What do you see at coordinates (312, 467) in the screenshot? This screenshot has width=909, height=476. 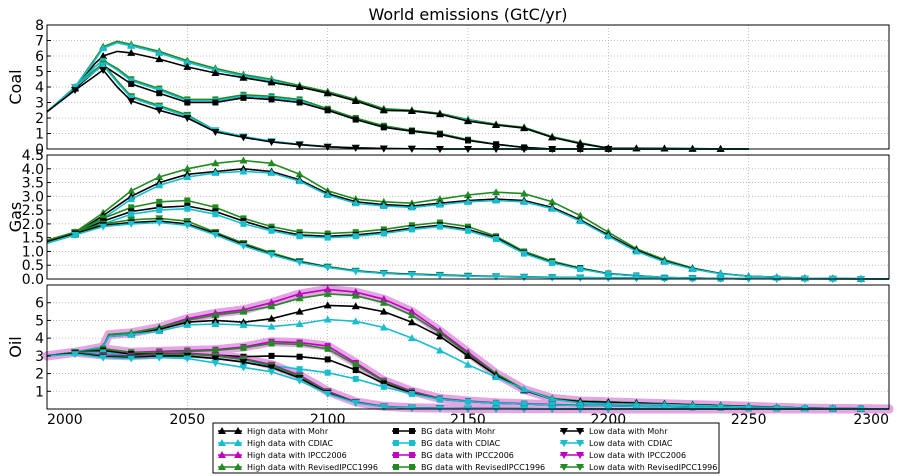 I see `legend-label: High data with RevisedIPCC1996` at bounding box center [312, 467].